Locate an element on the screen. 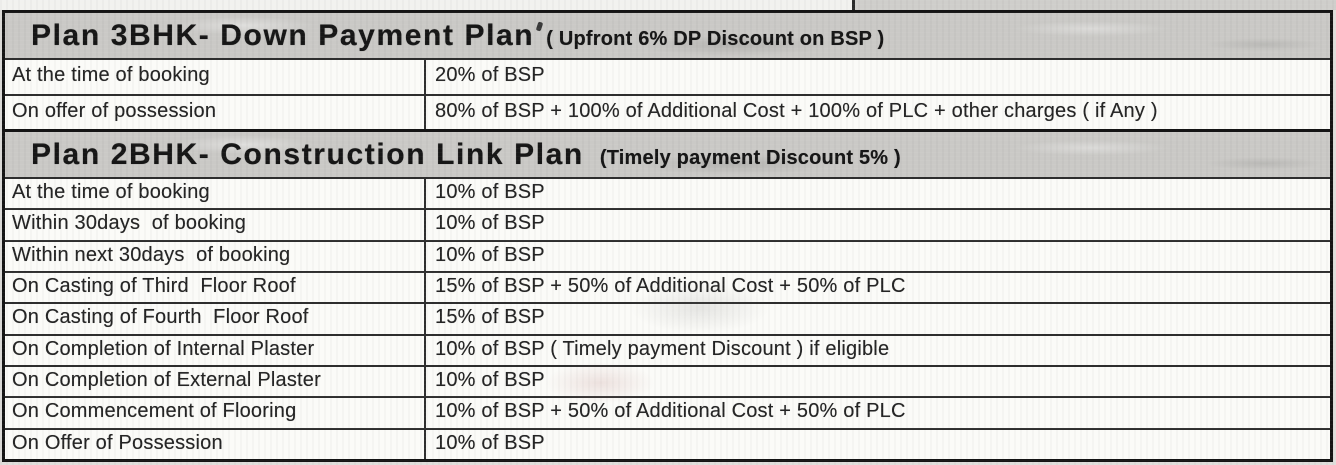  table-row: Within 30days of booking 10% of BSP is located at coordinates (667, 224).